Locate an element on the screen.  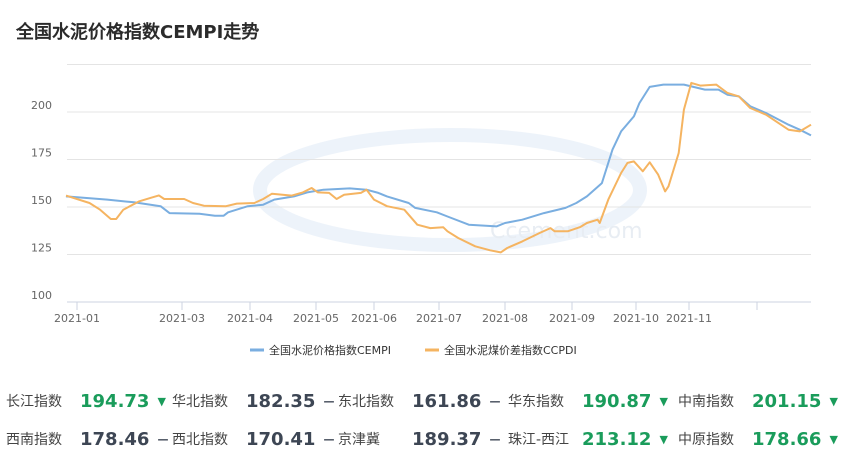
region-index-value: 194.73 is located at coordinates (115, 401).